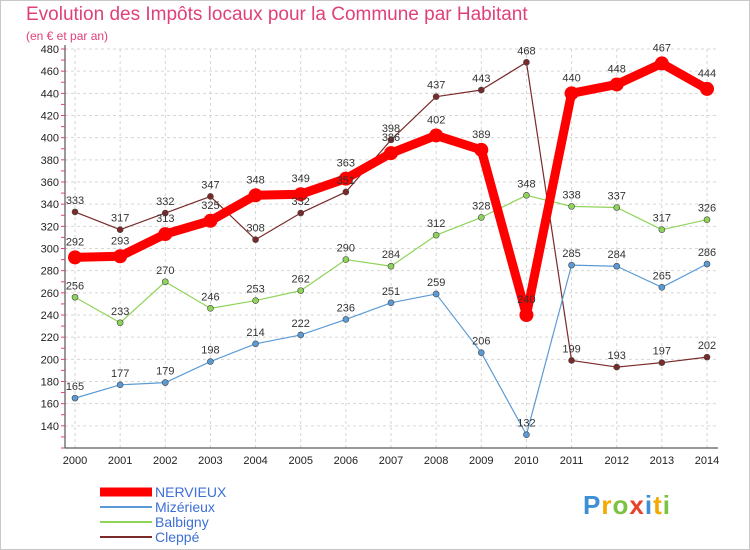 This screenshot has height=550, width=750. Describe the element at coordinates (120, 461) in the screenshot. I see `x-tick-label: 2001` at that location.